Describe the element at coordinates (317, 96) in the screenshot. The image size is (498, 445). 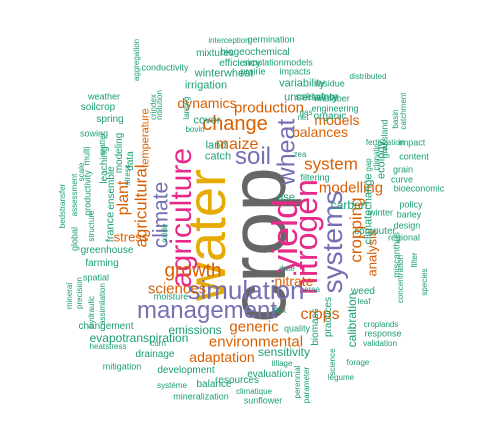
I see `word-soilsurface: soilsurface` at that location.